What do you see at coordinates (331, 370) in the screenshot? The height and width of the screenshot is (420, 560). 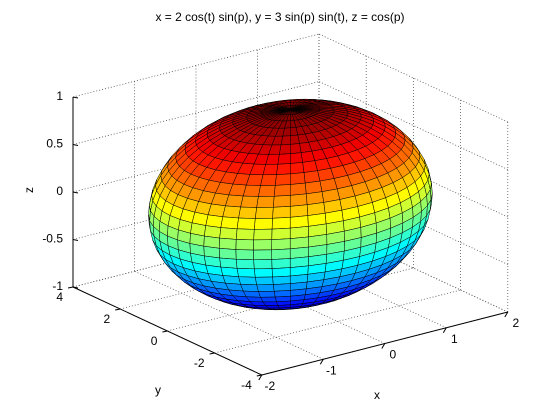 I see `x-tick-label: -1` at bounding box center [331, 370].